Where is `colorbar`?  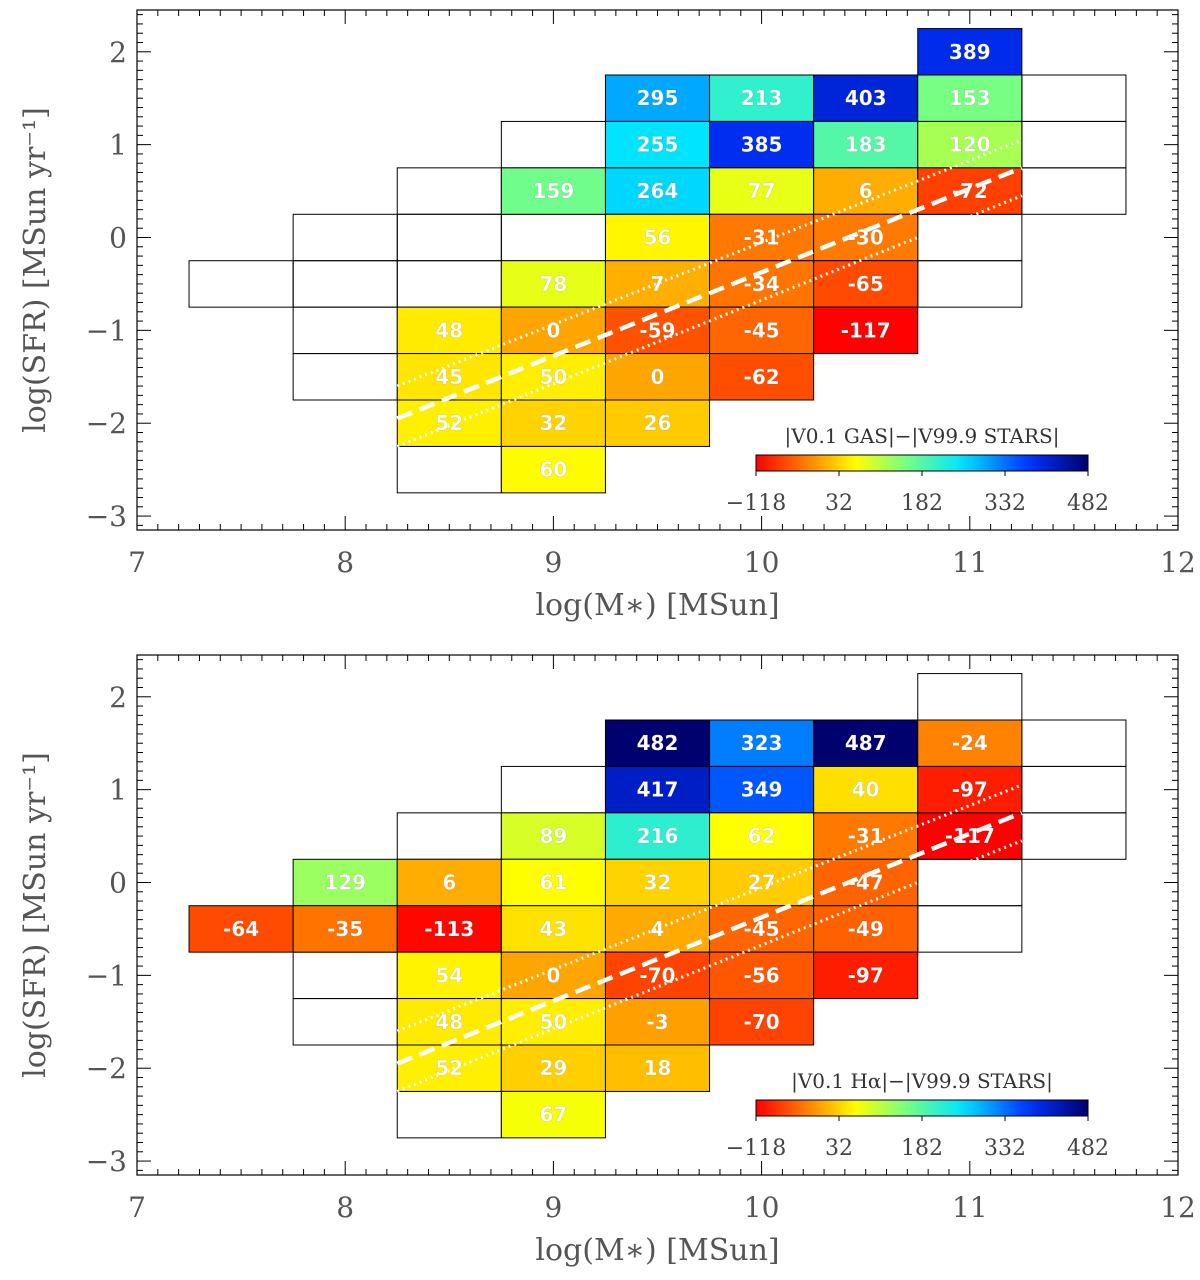 colorbar is located at coordinates (922, 463).